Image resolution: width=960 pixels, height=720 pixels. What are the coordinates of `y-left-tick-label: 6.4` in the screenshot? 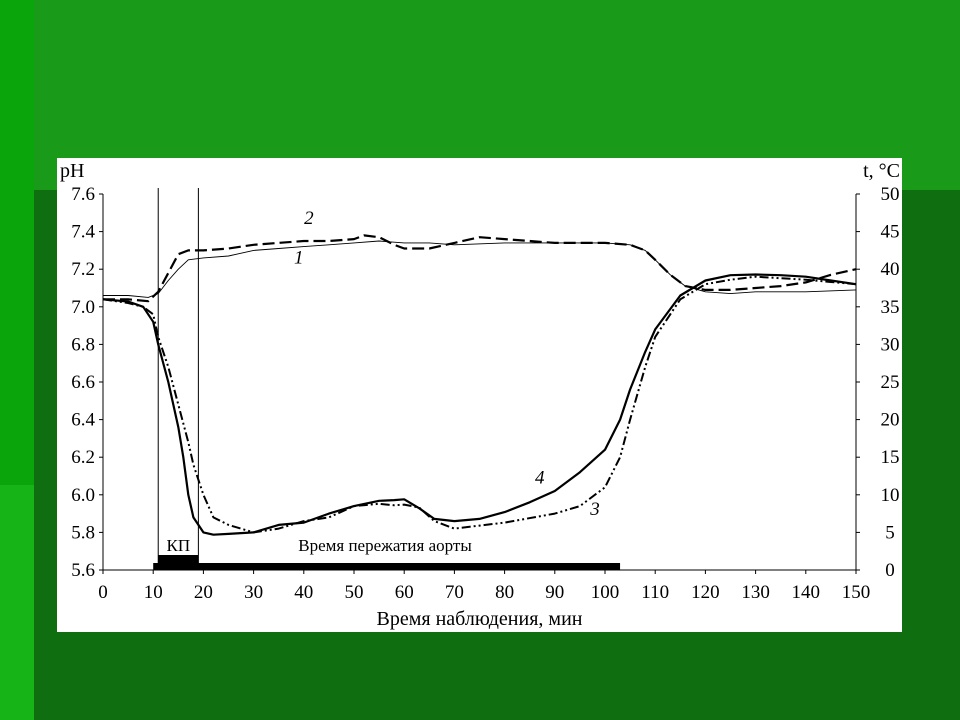 It's located at (83, 420).